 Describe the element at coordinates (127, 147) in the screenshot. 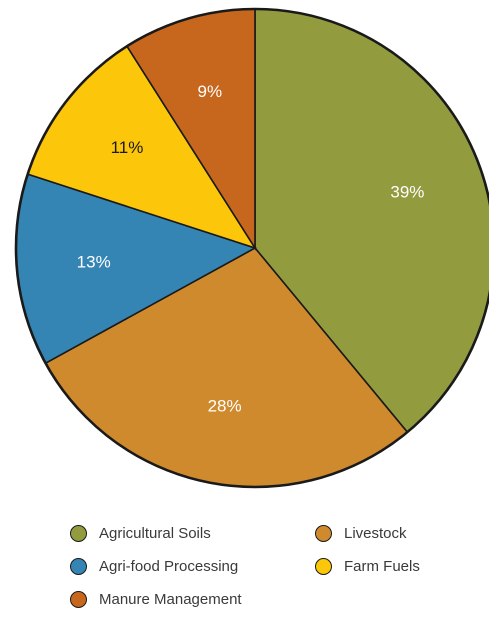

I see `data-label-farm-fuels: 11%` at that location.